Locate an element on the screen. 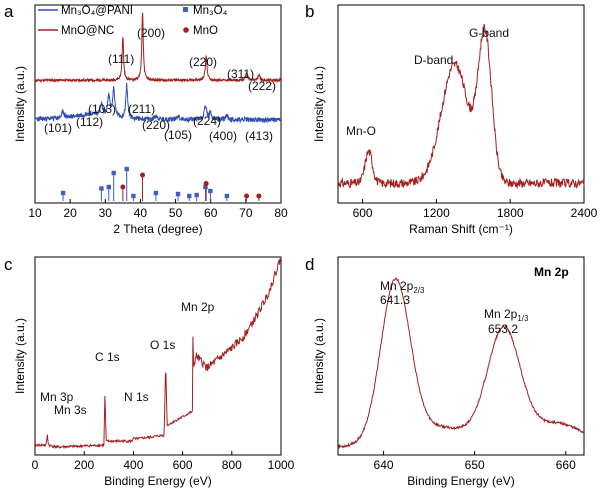  idx-mno-311: (311) is located at coordinates (240, 74).